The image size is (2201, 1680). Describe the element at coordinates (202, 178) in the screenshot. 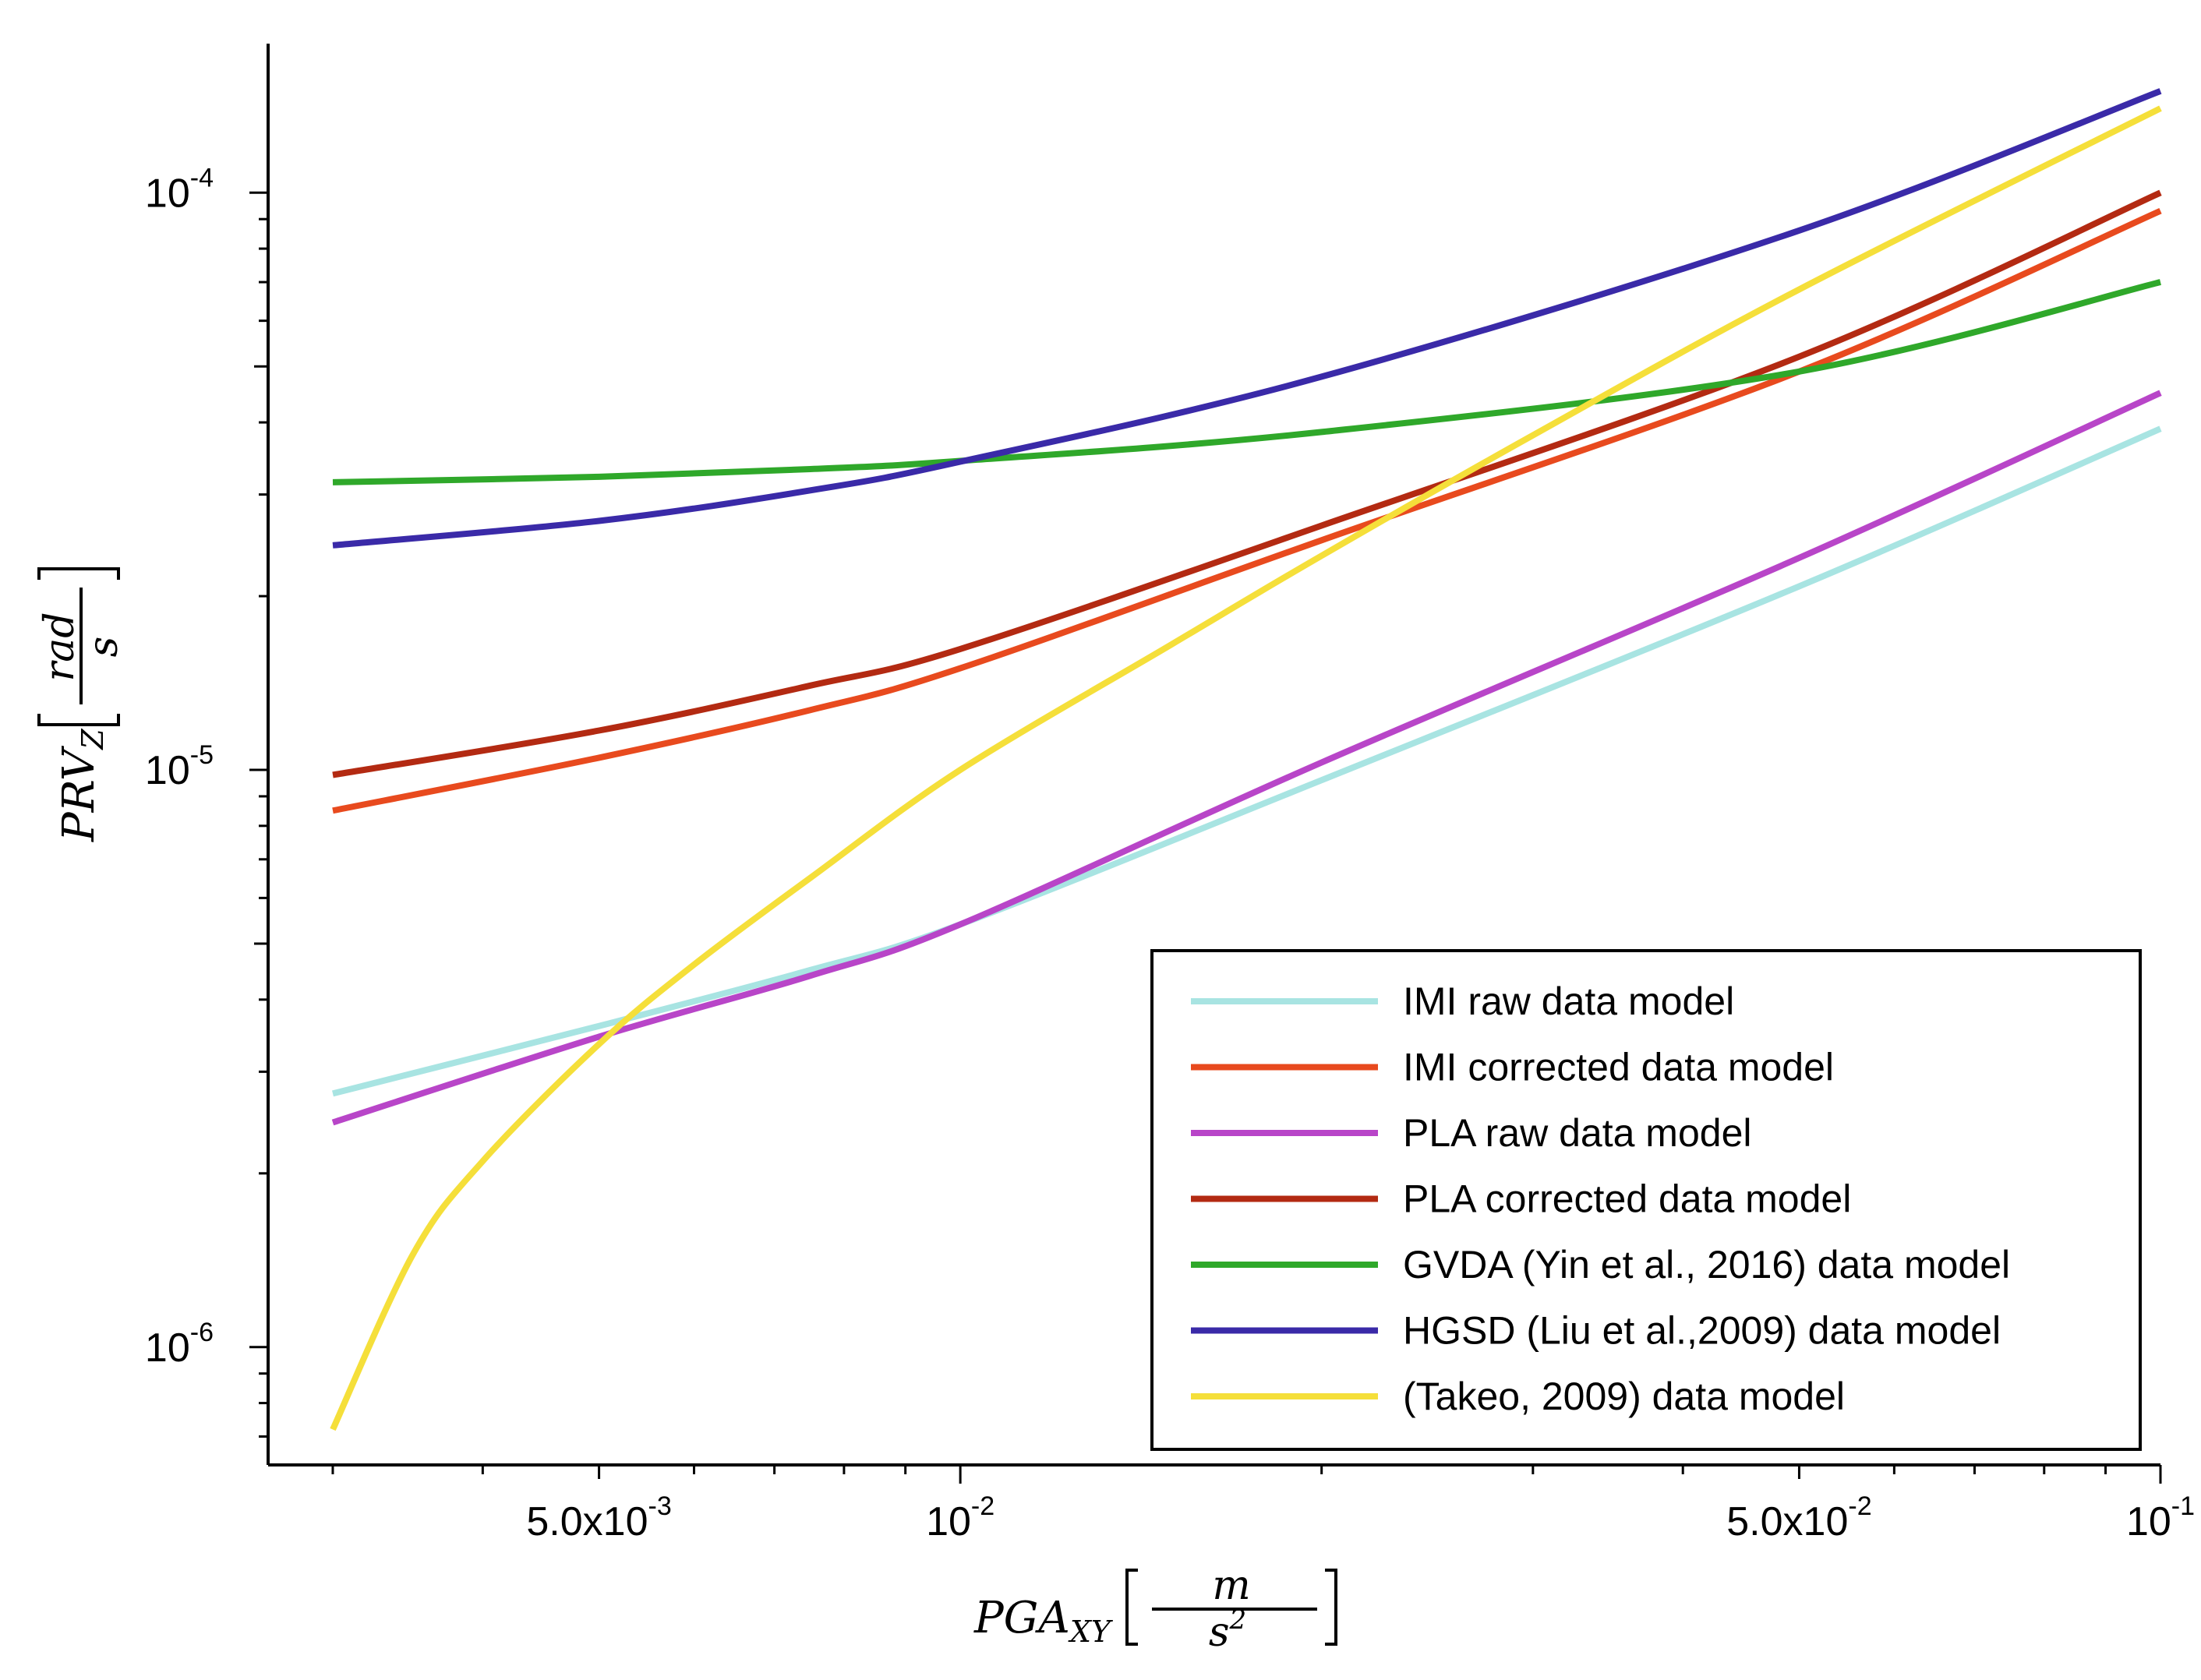

I see `y-tick-label-exp: -4` at that location.